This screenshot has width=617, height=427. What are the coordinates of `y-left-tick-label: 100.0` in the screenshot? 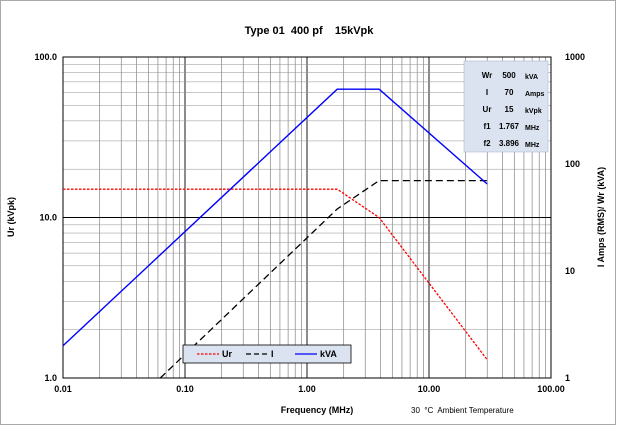 It's located at (45, 57).